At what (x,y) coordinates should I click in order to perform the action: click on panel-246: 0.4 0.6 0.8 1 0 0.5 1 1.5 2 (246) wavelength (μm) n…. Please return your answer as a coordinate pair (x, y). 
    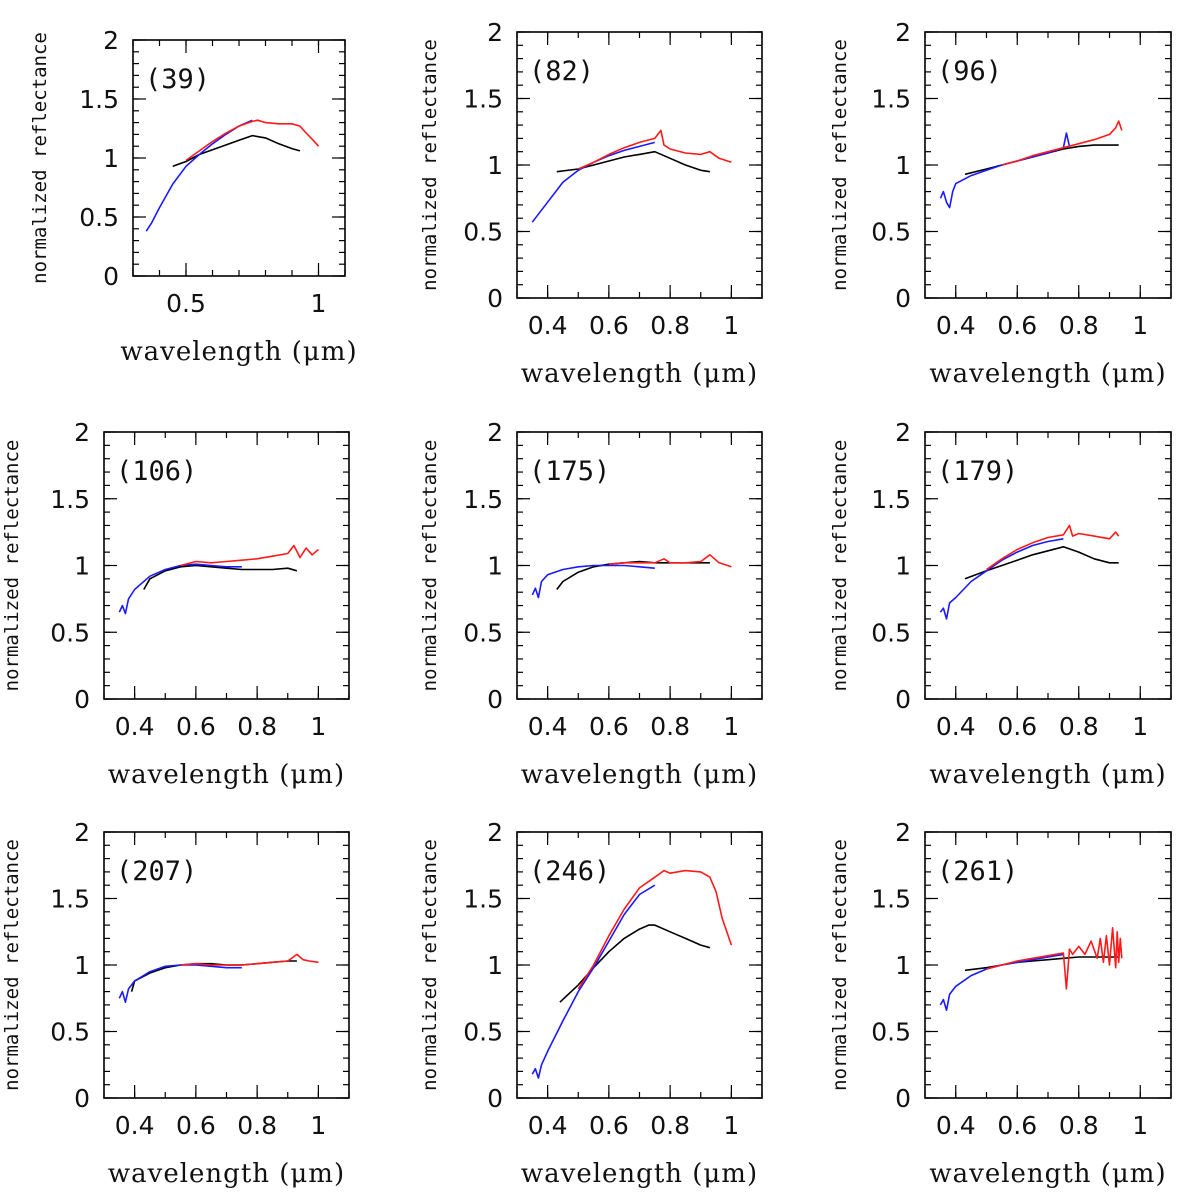
    Looking at the image, I should click on (591, 1003).